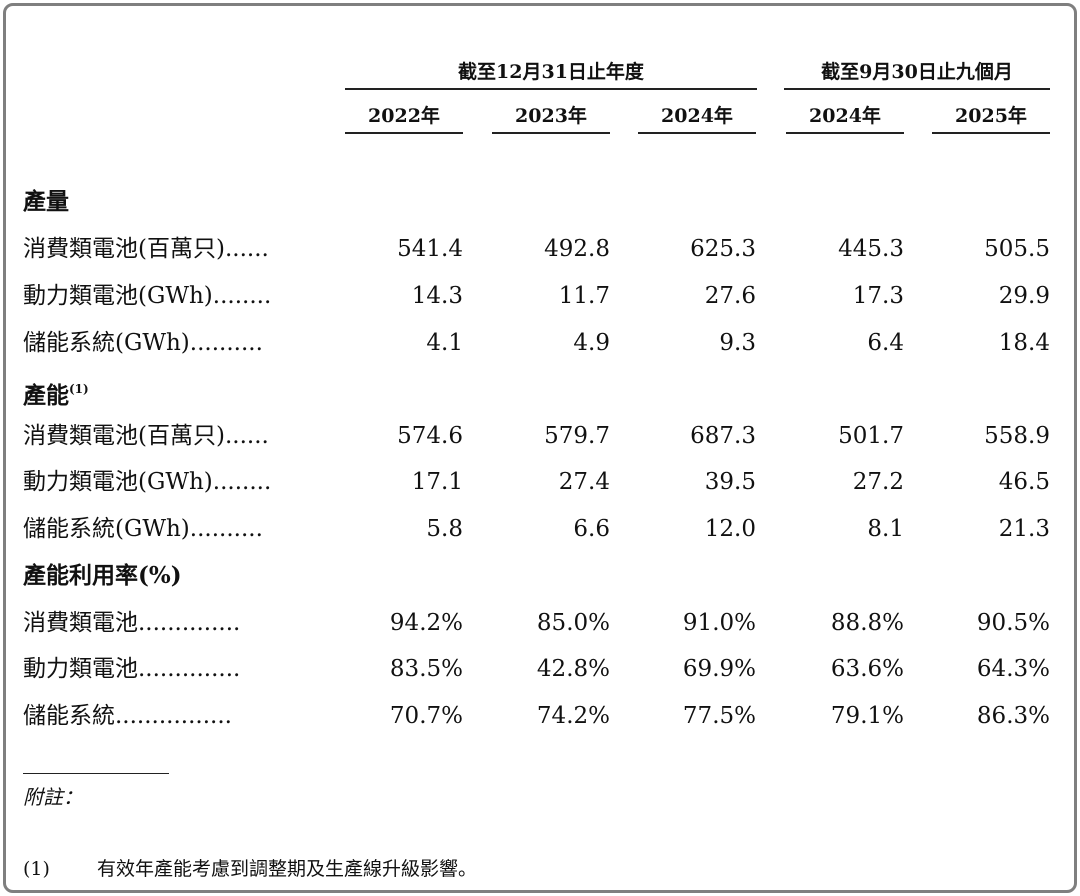  I want to click on section-title-production: 產量, so click(46, 202).